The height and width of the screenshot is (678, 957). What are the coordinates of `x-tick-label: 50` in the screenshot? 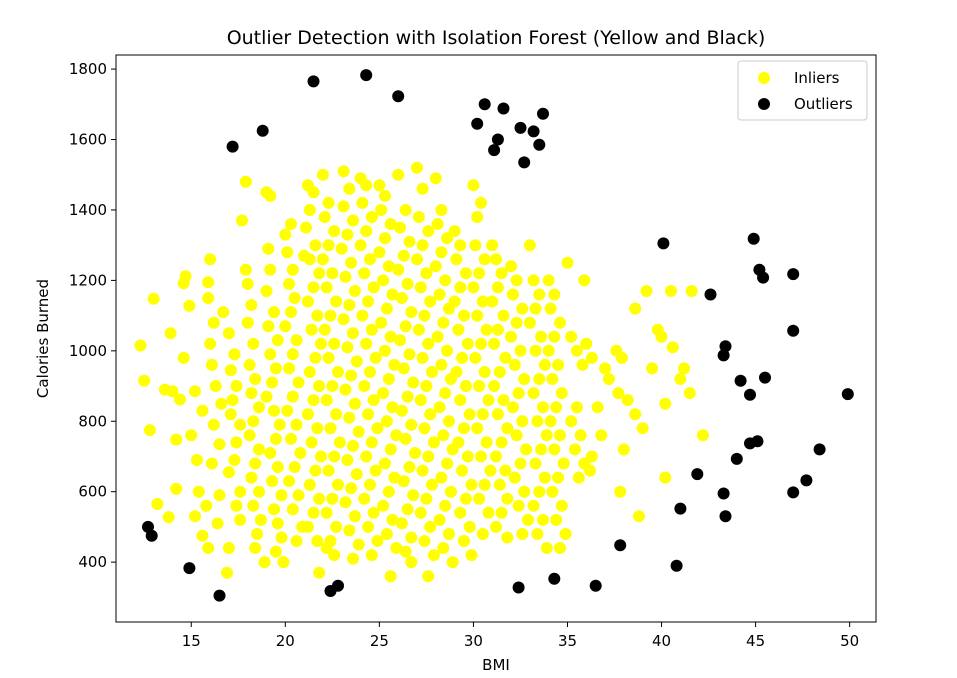 It's located at (849, 641).